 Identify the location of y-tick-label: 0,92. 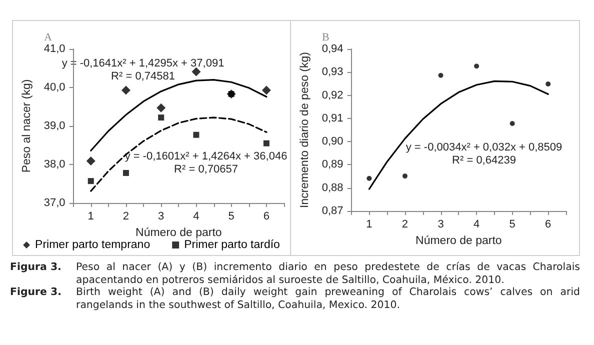
(333, 95).